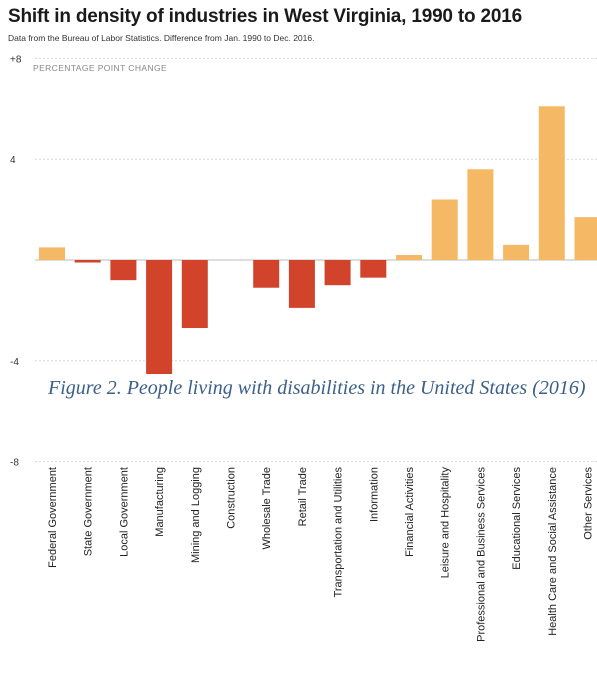  Describe the element at coordinates (16, 59) in the screenshot. I see `y-tick-label: +8` at that location.